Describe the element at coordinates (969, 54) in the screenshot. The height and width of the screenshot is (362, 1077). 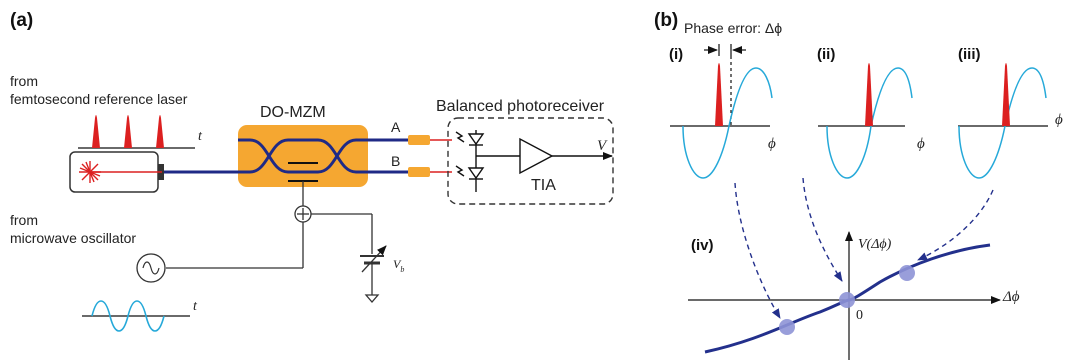
I see `case-iii-label: (iii)` at that location.